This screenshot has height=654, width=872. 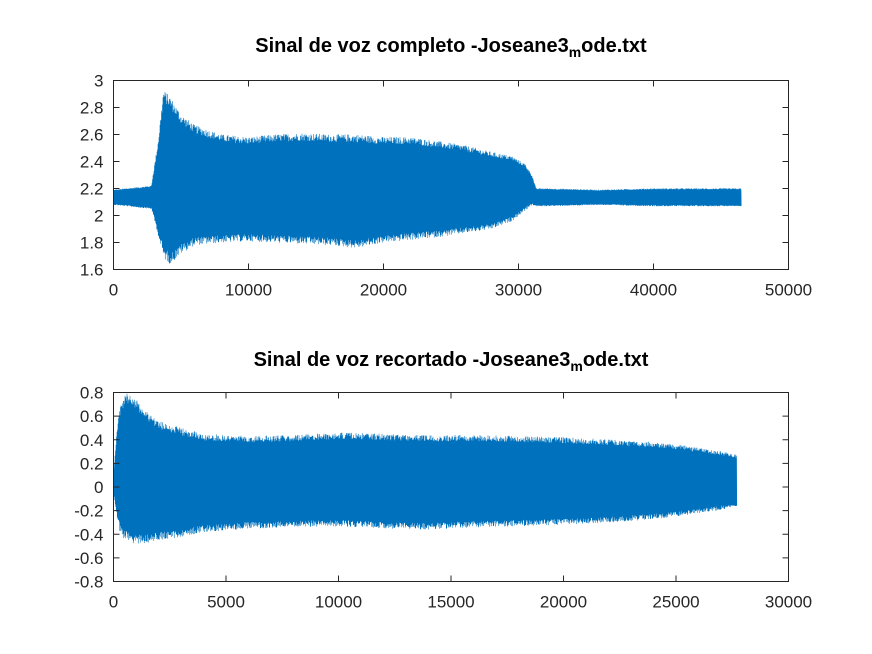 What do you see at coordinates (653, 290) in the screenshot?
I see `x-tick-label: 40000` at bounding box center [653, 290].